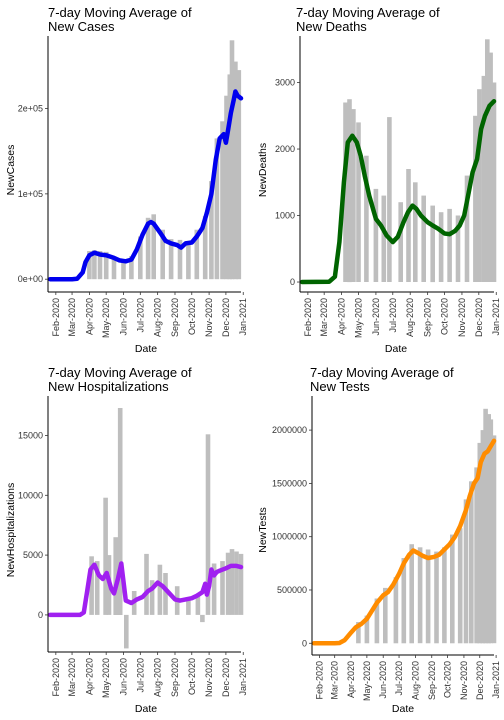 This screenshot has height=720, width=504. What do you see at coordinates (11, 530) in the screenshot?
I see `y-axis-label: NewHospitalizations` at bounding box center [11, 530].